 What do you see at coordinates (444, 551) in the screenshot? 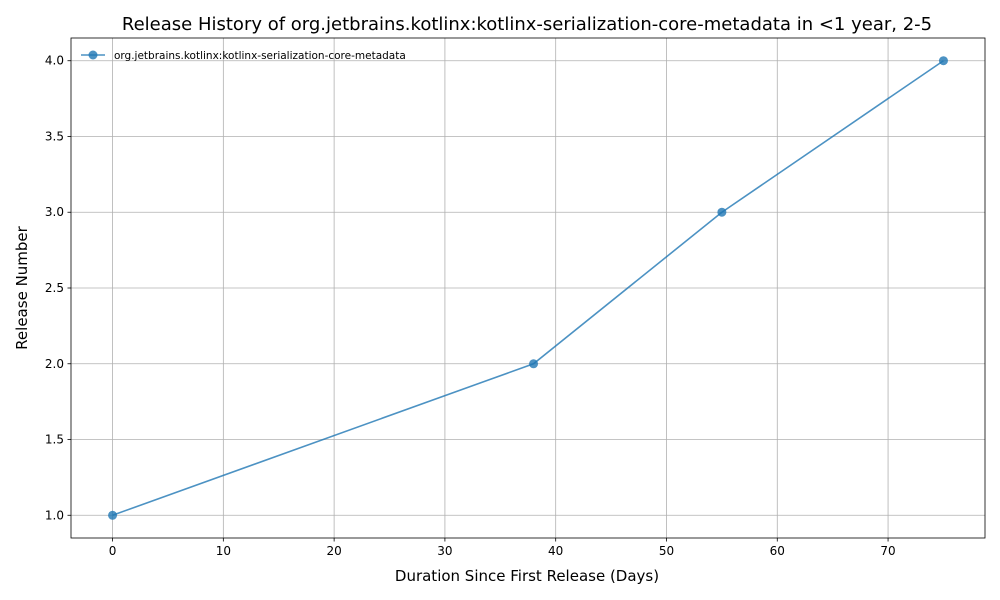
I see `x-tick-label: 30` at bounding box center [444, 551].